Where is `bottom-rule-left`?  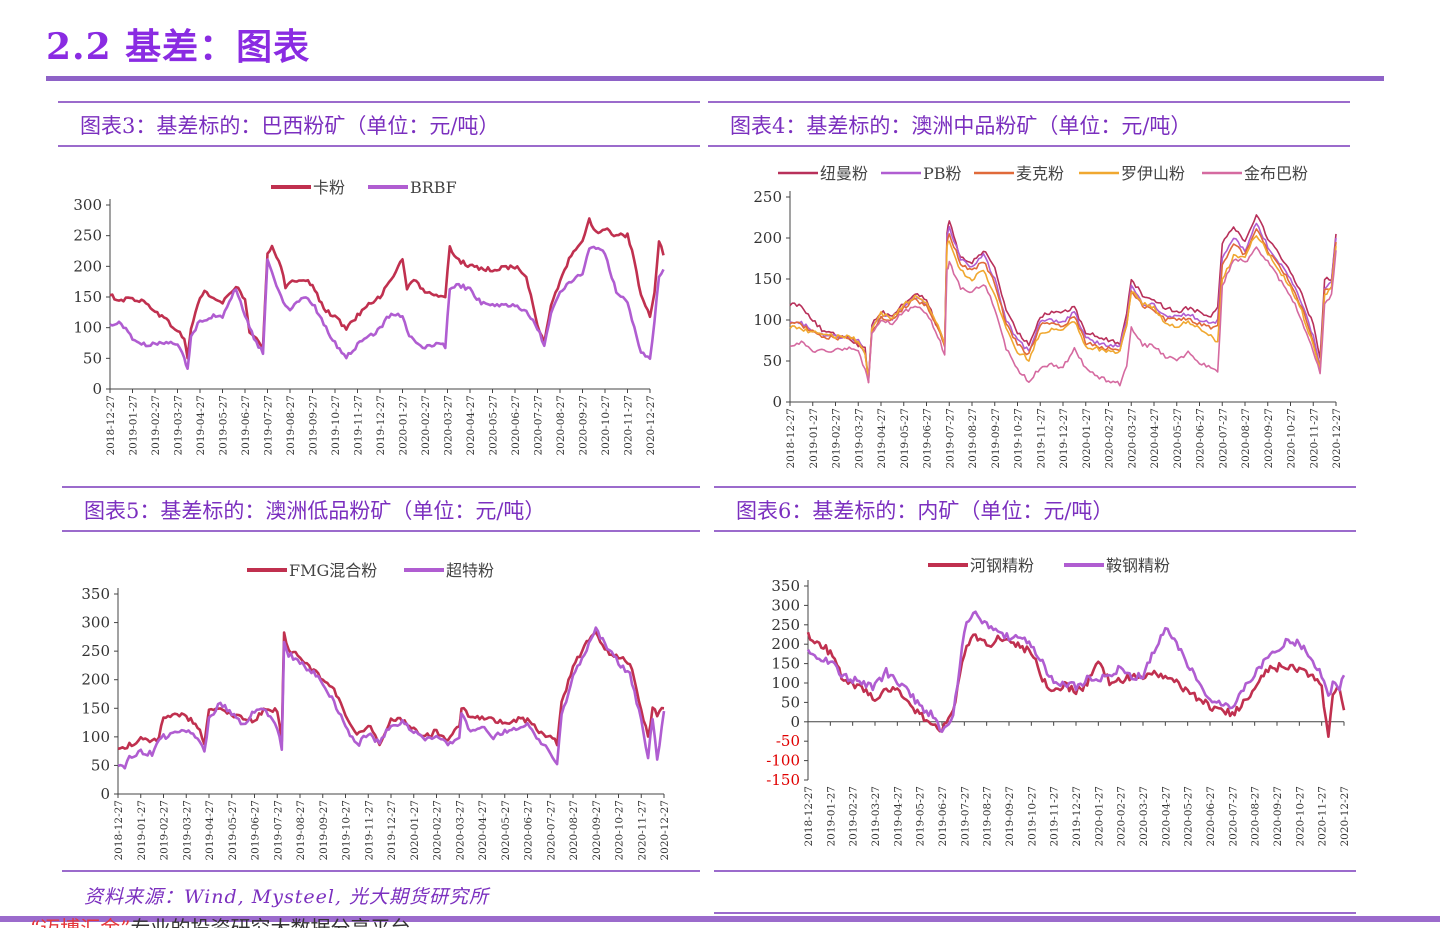 bottom-rule-left is located at coordinates (381, 871).